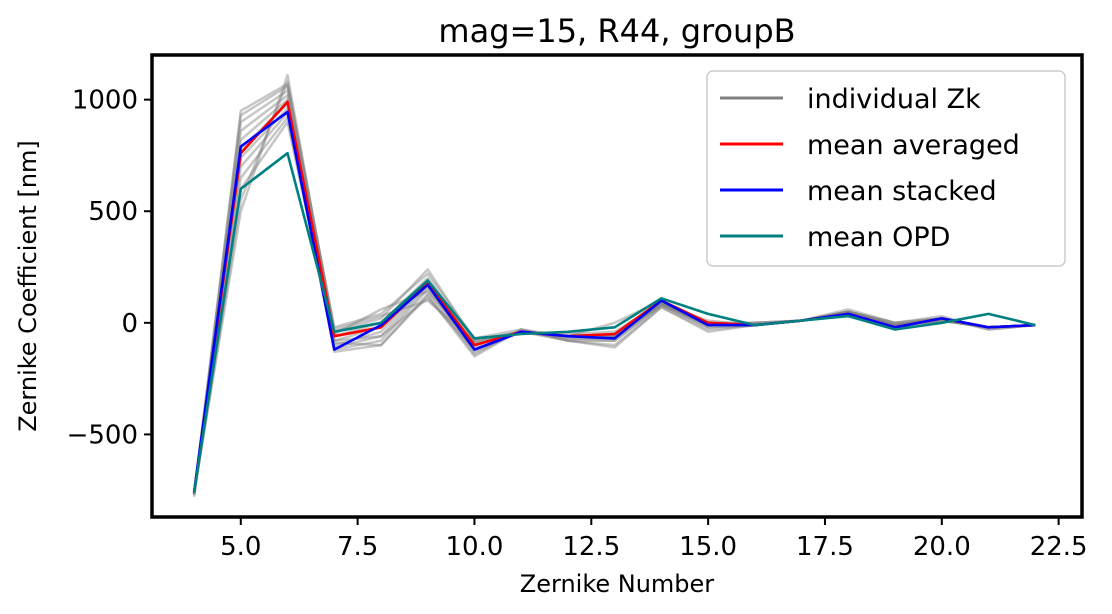 This screenshot has width=1112, height=614. Describe the element at coordinates (591, 547) in the screenshot. I see `x-tick-label: 12.5` at that location.